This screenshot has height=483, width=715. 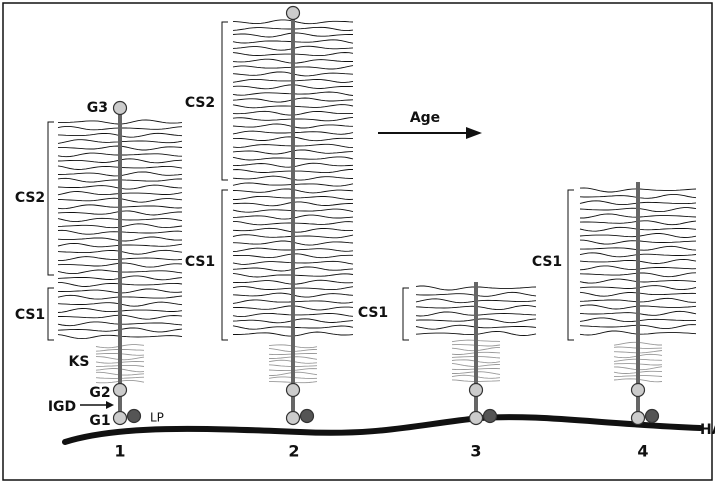 What do you see at coordinates (475, 451) in the screenshot?
I see `molecule-number: 3` at bounding box center [475, 451].